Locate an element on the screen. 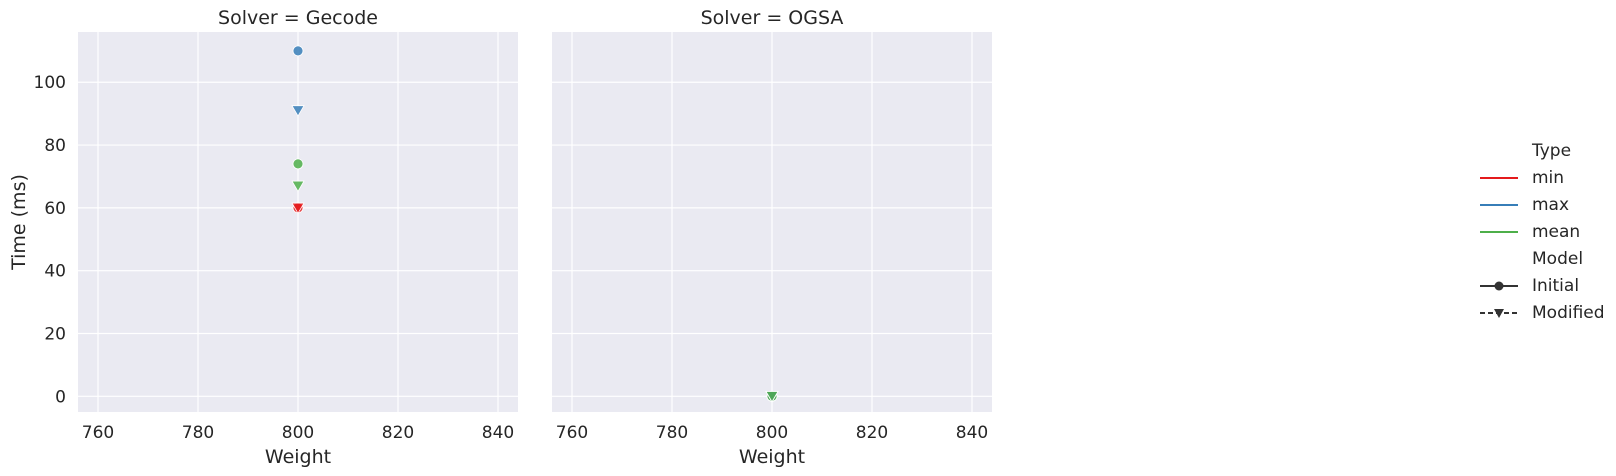 Image resolution: width=1616 pixels, height=476 pixels. legend: Type min max mean Model Initial Modified is located at coordinates (1542, 232).